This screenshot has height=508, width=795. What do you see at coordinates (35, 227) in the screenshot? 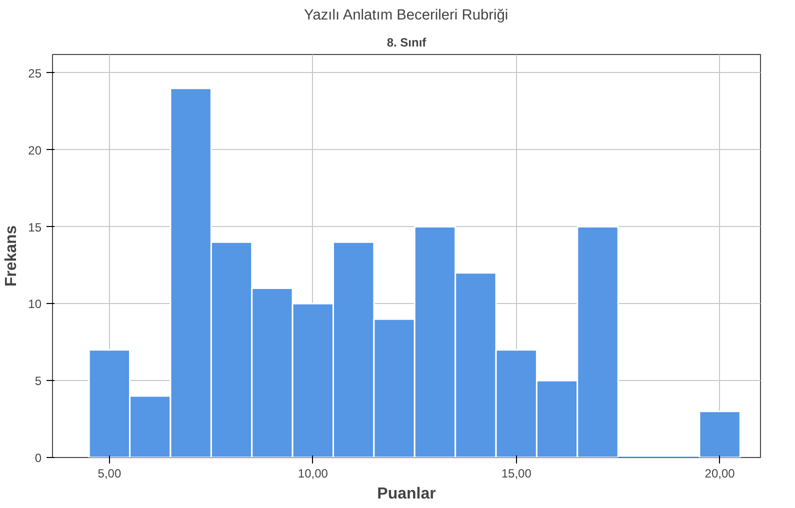
I see `y-tick-label: 15` at bounding box center [35, 227].